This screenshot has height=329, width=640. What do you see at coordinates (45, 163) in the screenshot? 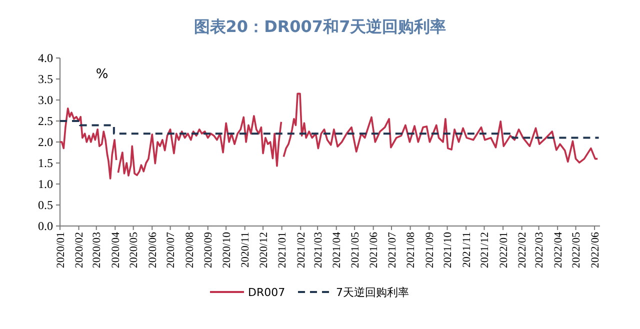
I see `y-tick-label: 1.5` at bounding box center [45, 163].